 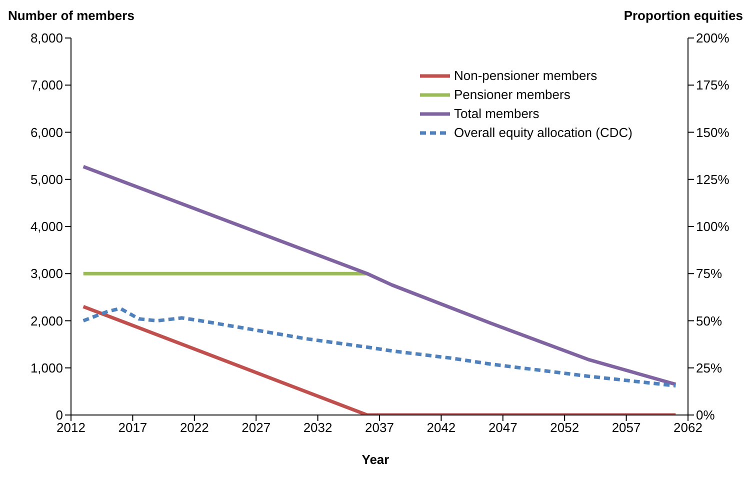 I want to click on y2-tick-label: 25%, so click(x=709, y=368).